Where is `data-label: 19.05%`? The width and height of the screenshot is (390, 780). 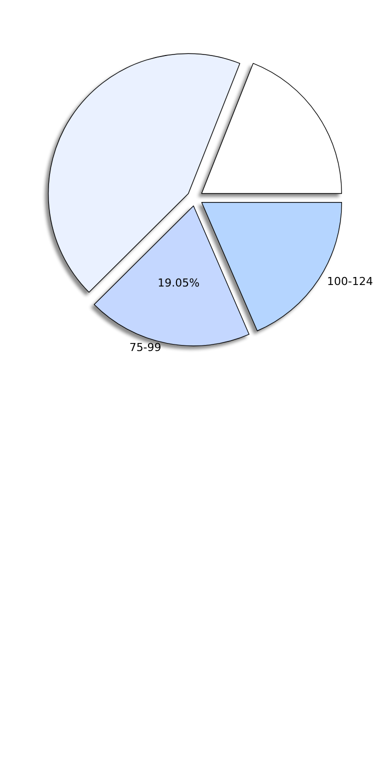
data-label: 19.05% is located at coordinates (179, 283).